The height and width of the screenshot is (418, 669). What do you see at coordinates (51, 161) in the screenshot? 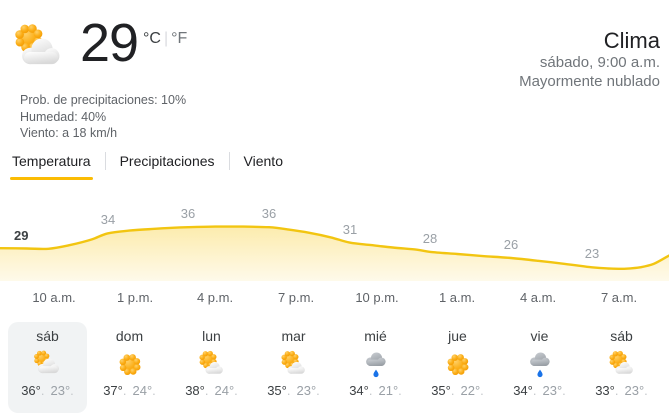
I see `tab-label: Temperatura` at bounding box center [51, 161].